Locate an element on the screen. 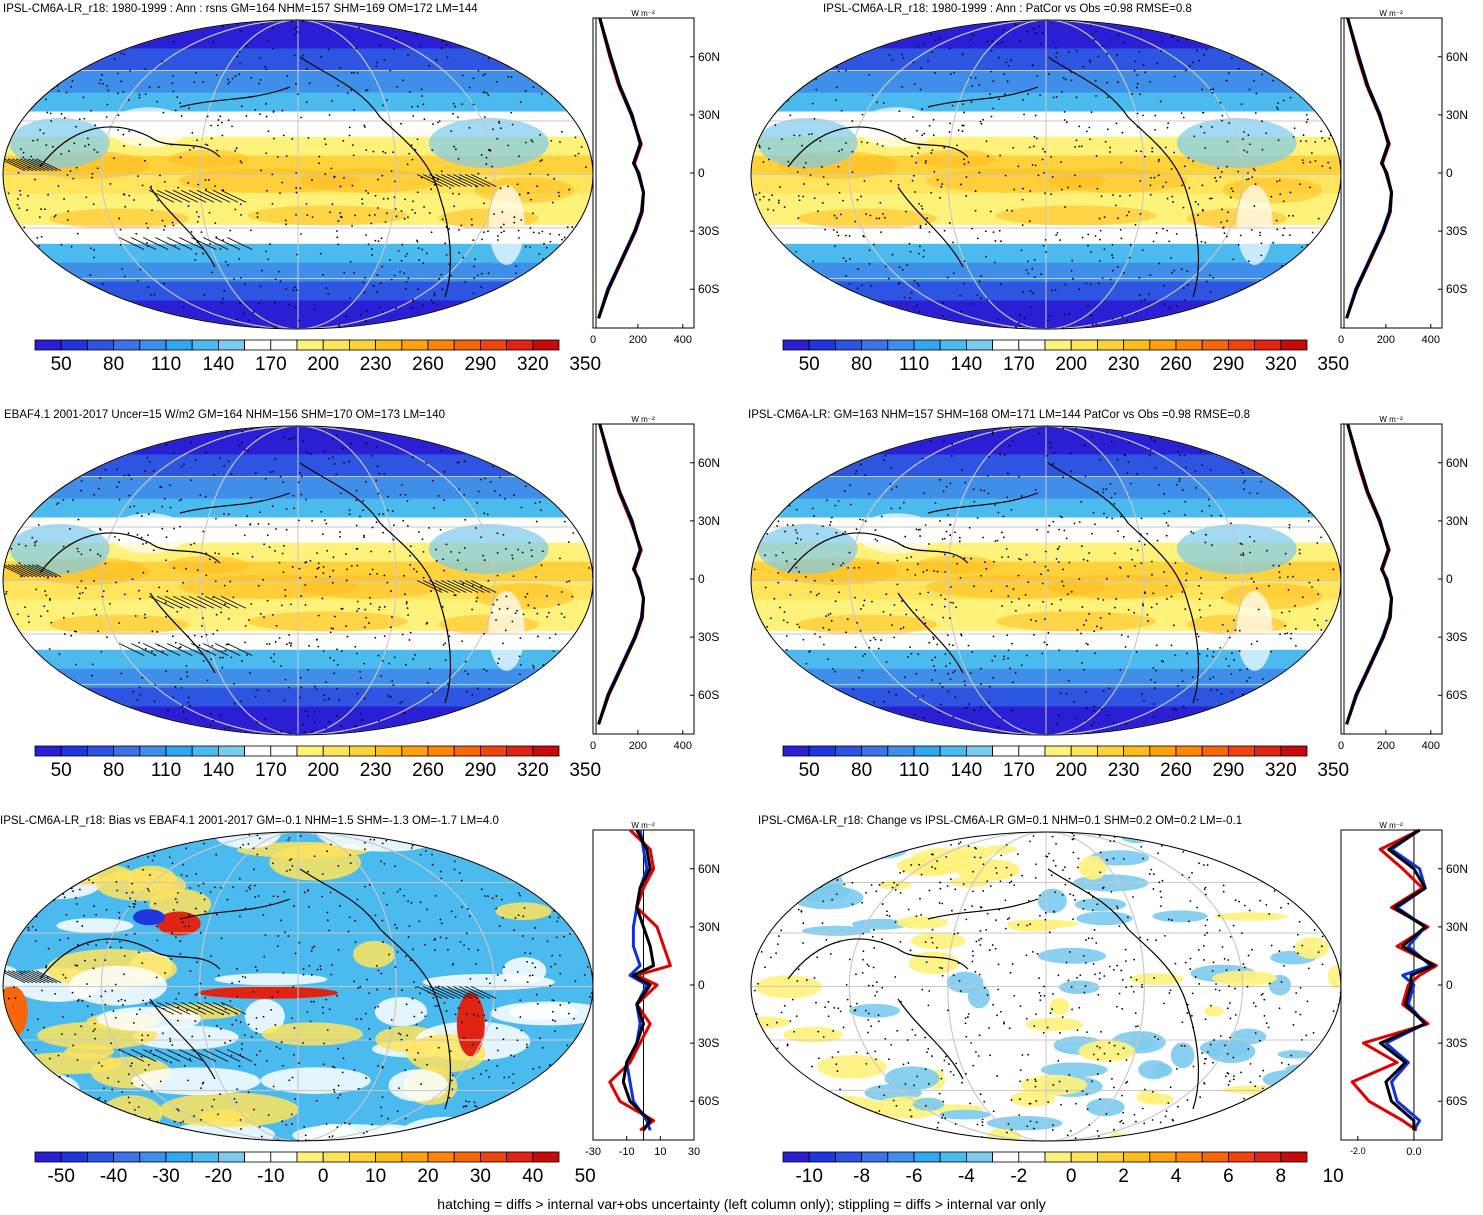 This screenshot has width=1483, height=1215. profile-x-tick: 30 is located at coordinates (694, 1152).